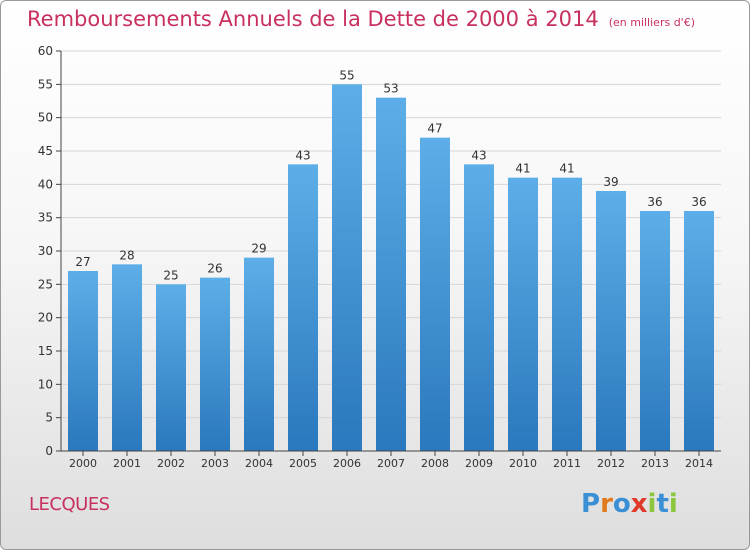  Describe the element at coordinates (45, 184) in the screenshot. I see `y-tick-label: 40` at that location.